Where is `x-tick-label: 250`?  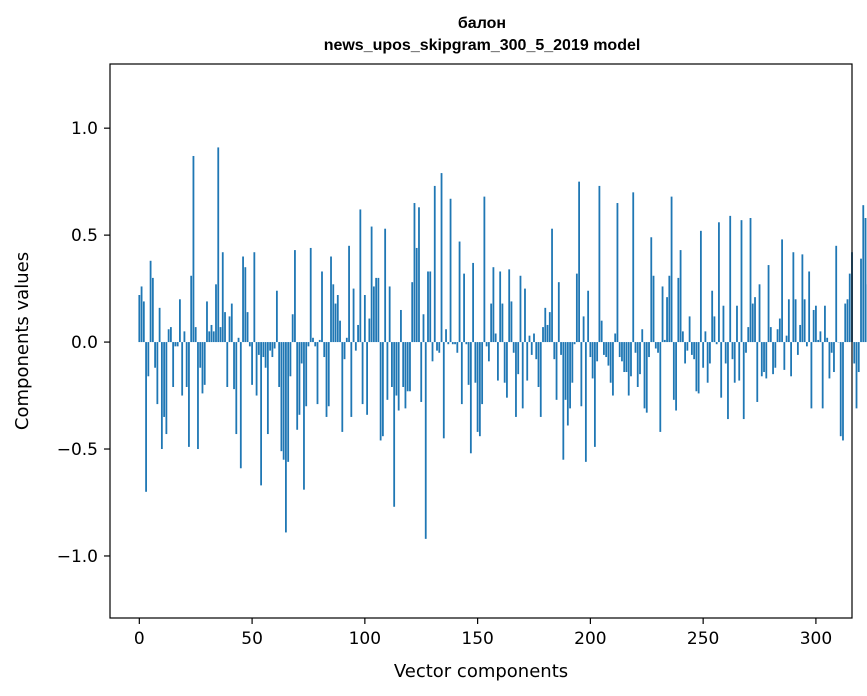
x-tick-label: 250 is located at coordinates (703, 639).